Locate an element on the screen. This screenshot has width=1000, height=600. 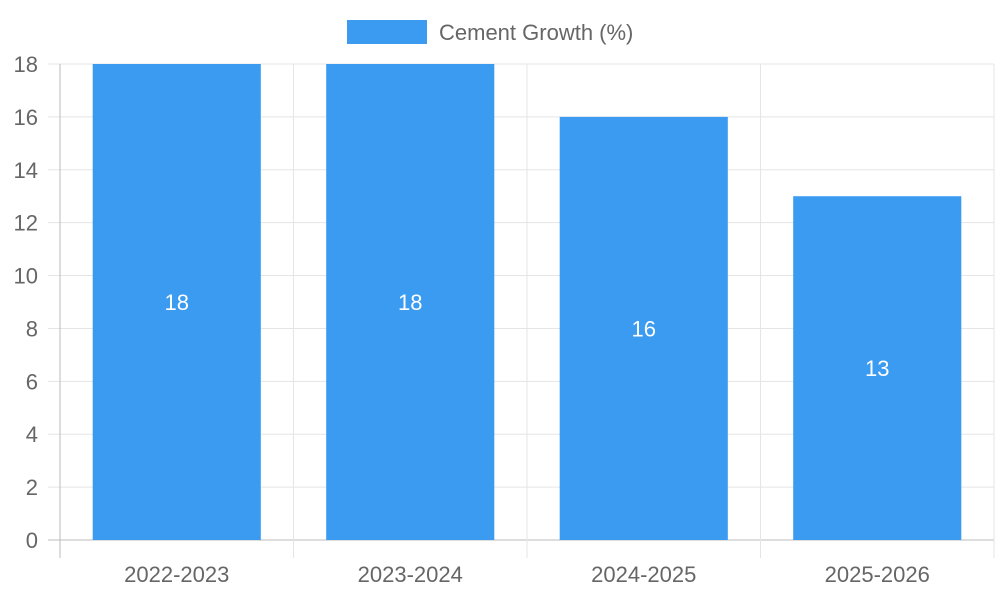
y-tick-label: 10 is located at coordinates (26, 276).